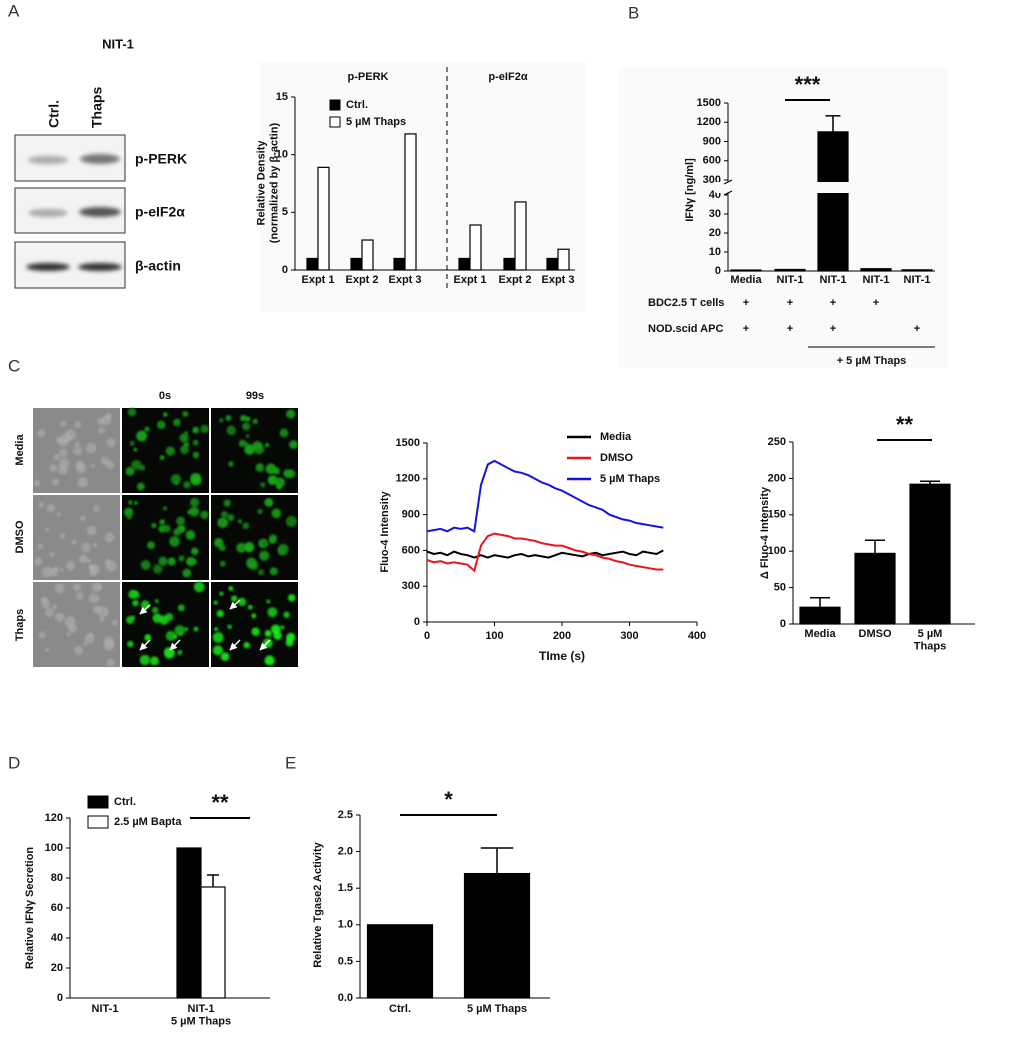  I want to click on x-tick-label: 400, so click(697, 636).